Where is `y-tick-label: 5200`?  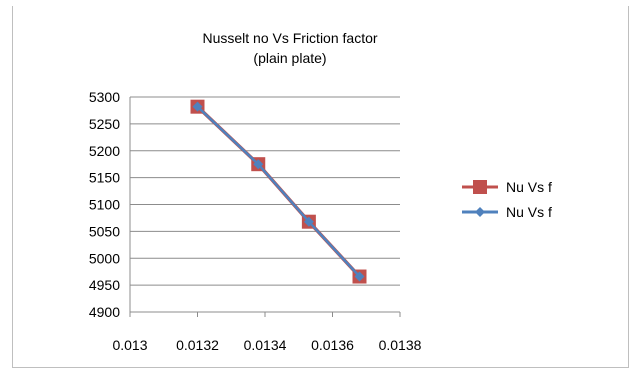 y-tick-label: 5200 is located at coordinates (104, 151).